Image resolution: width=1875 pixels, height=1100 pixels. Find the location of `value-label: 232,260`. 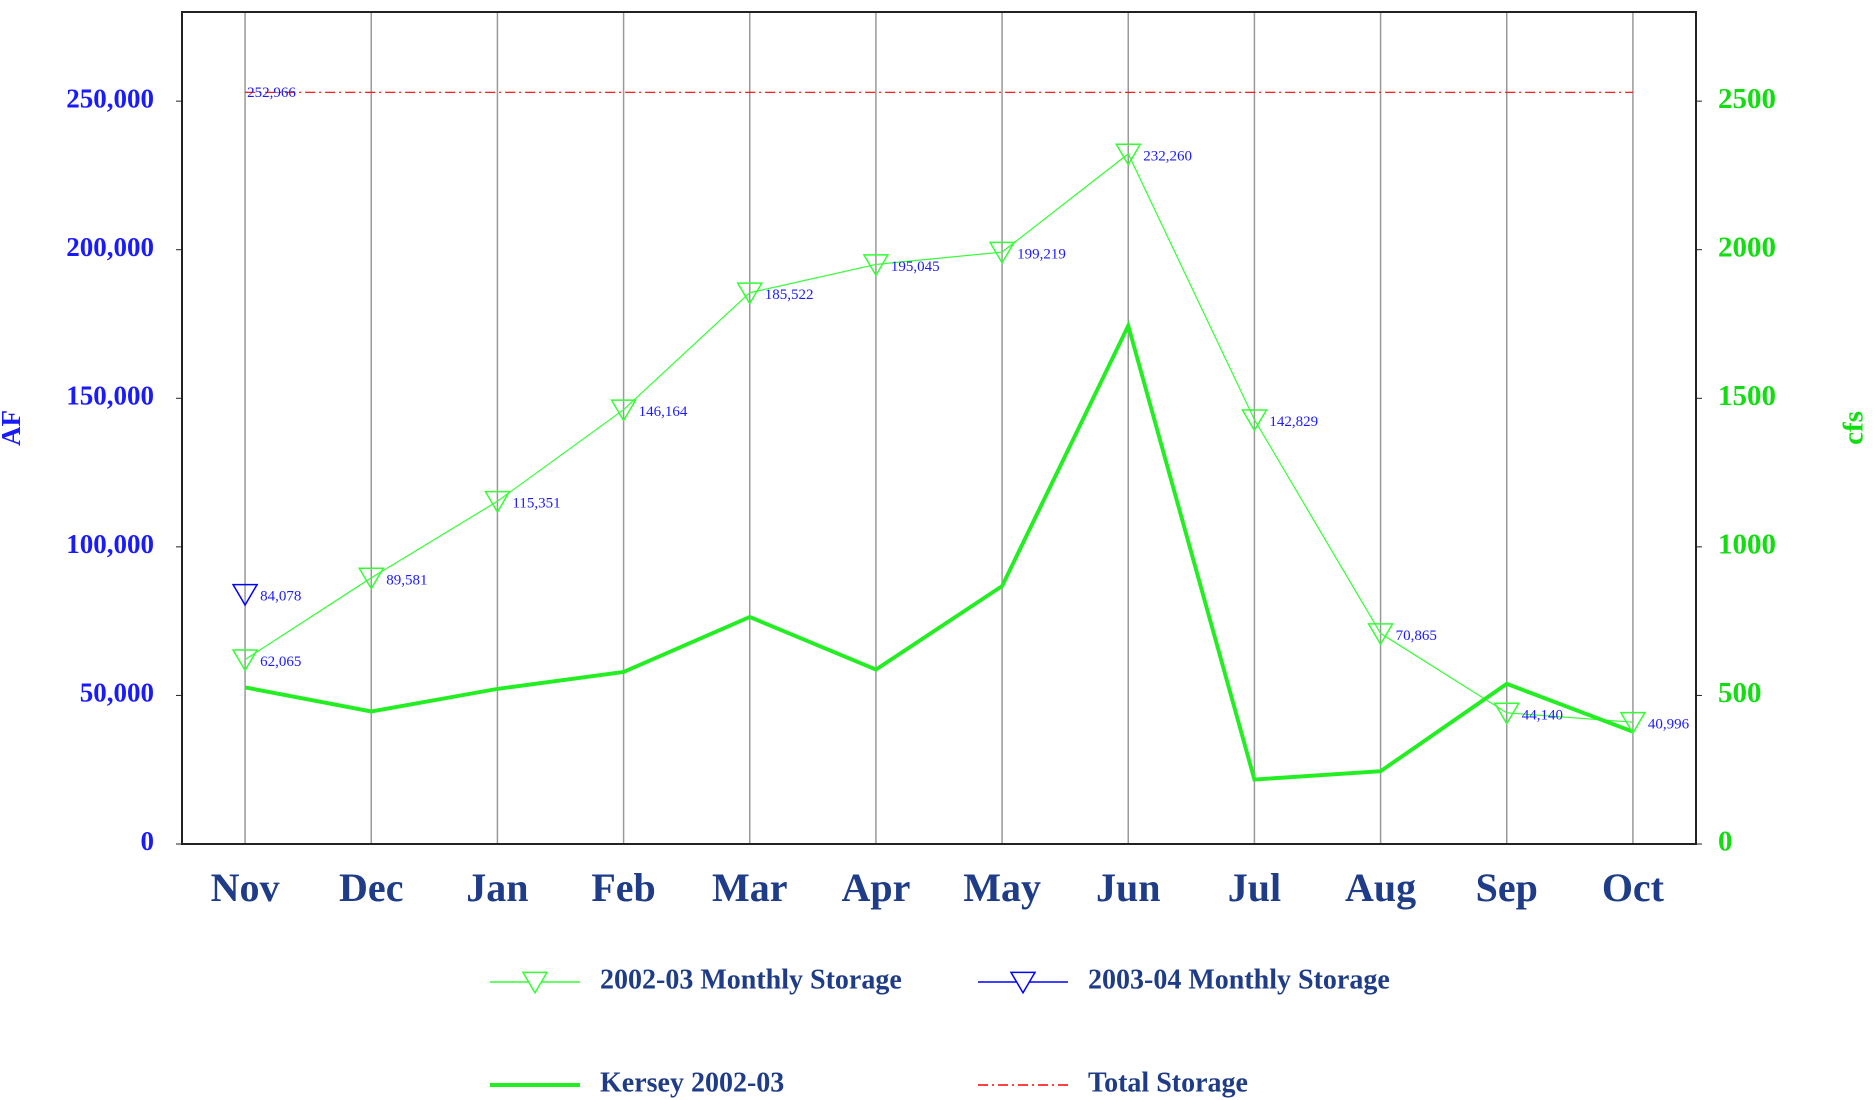

value-label: 232,260 is located at coordinates (1167, 156).